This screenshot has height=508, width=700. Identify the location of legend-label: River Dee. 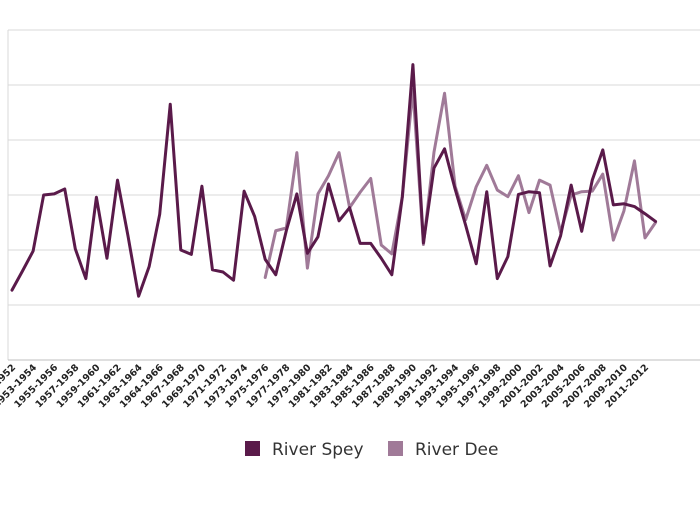
(456, 450).